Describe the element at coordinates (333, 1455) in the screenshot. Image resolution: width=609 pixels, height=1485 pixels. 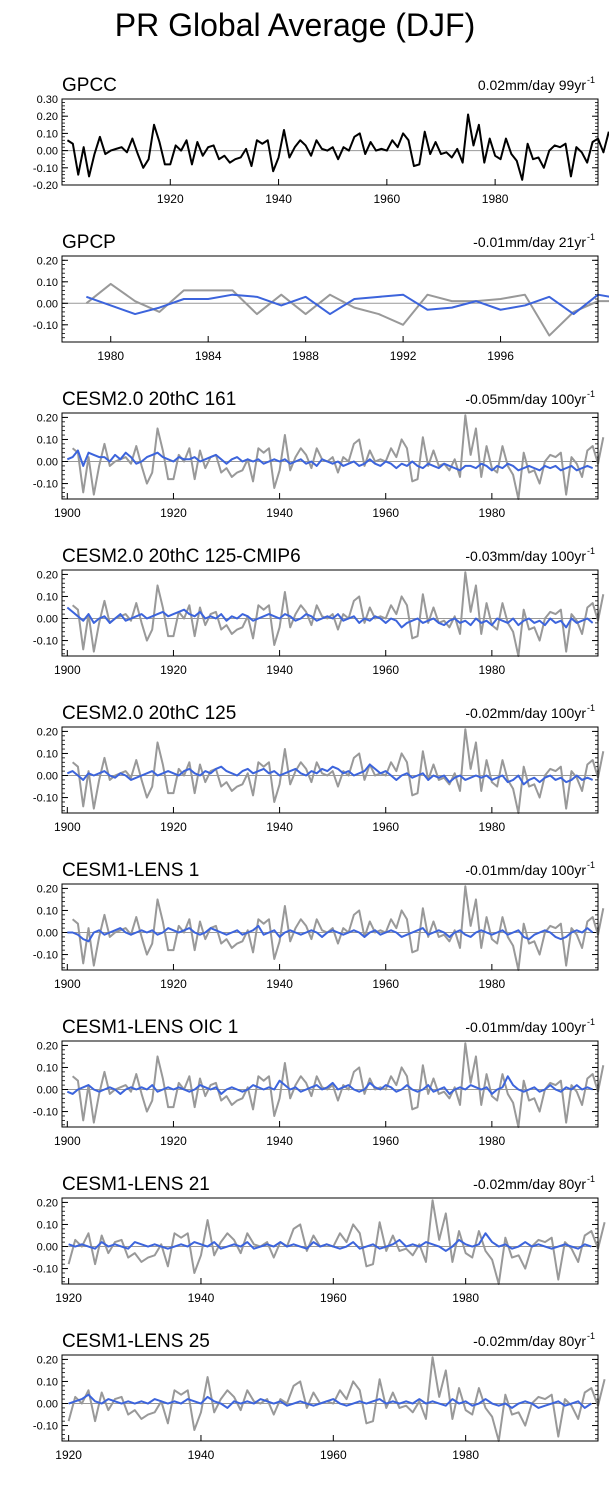
I see `panel-9-xtick-label: 1960` at that location.